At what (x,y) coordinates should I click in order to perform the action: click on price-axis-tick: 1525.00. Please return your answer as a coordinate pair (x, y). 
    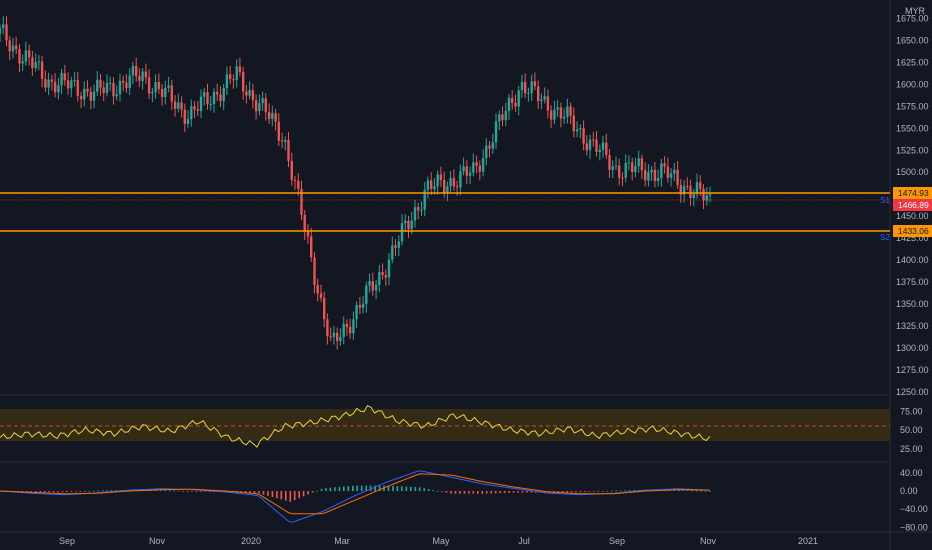
    Looking at the image, I should click on (912, 150).